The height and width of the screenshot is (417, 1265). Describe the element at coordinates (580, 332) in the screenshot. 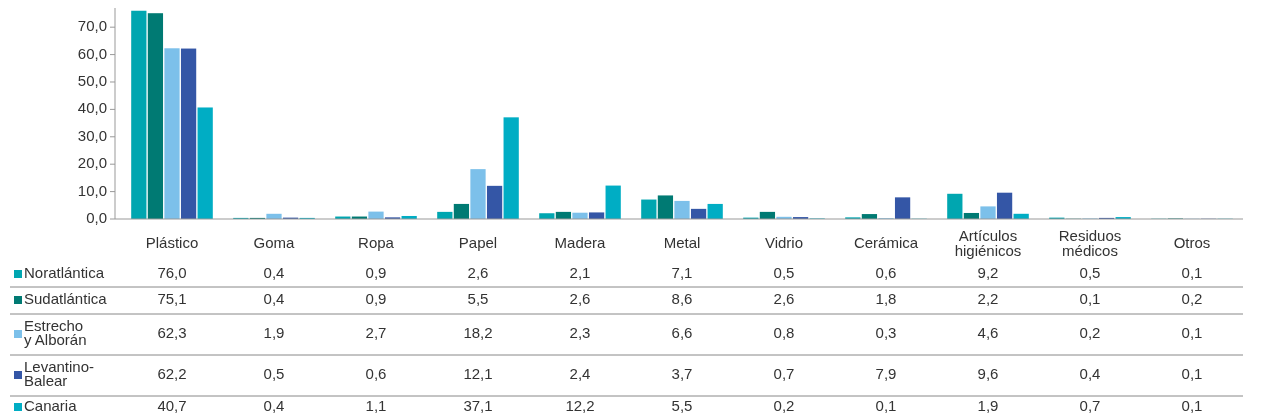

I see `data-label: 2,3` at that location.